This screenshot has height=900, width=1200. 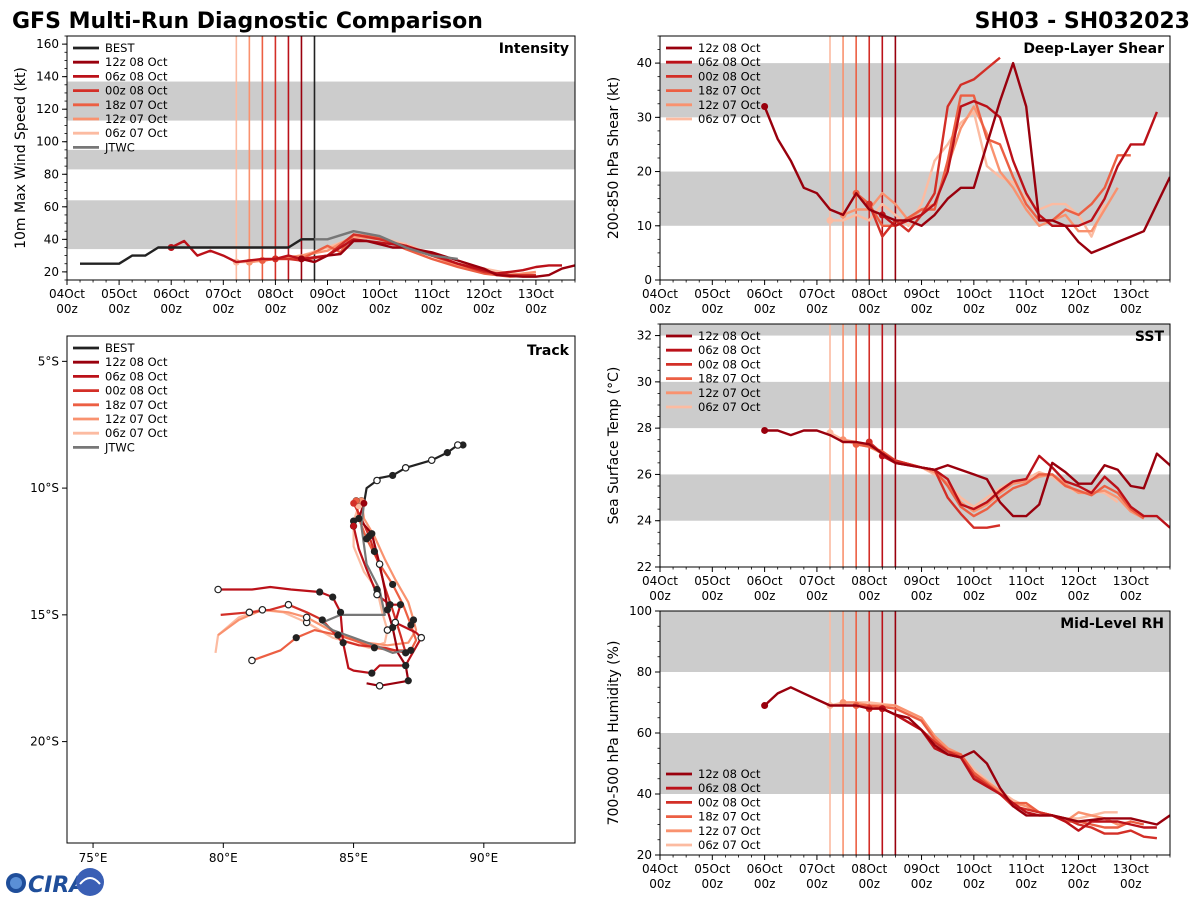 I want to click on intensity-ytick-label: 160, so click(x=47, y=44).